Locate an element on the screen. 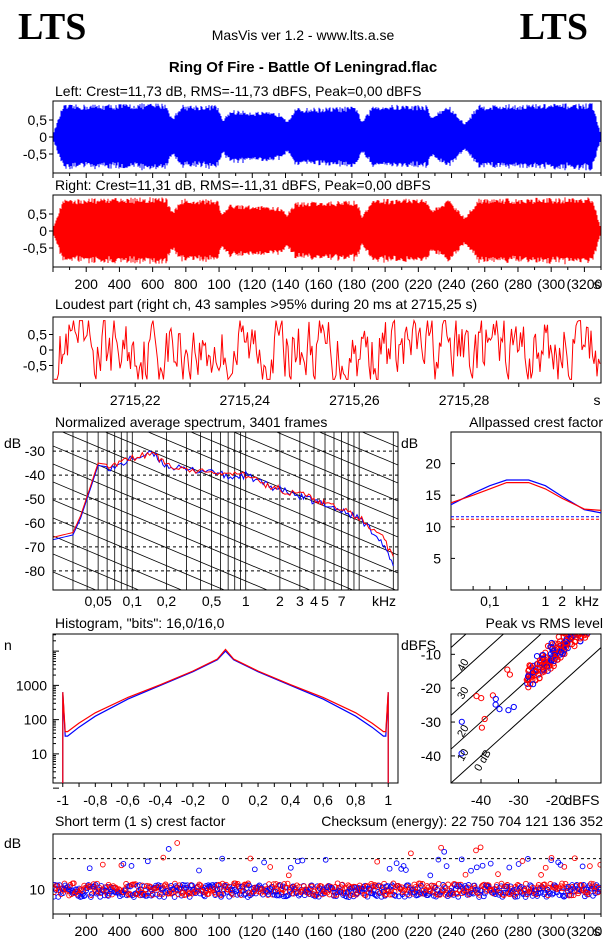 This screenshot has width=606, height=946. y-axis-label: dB is located at coordinates (409, 443).